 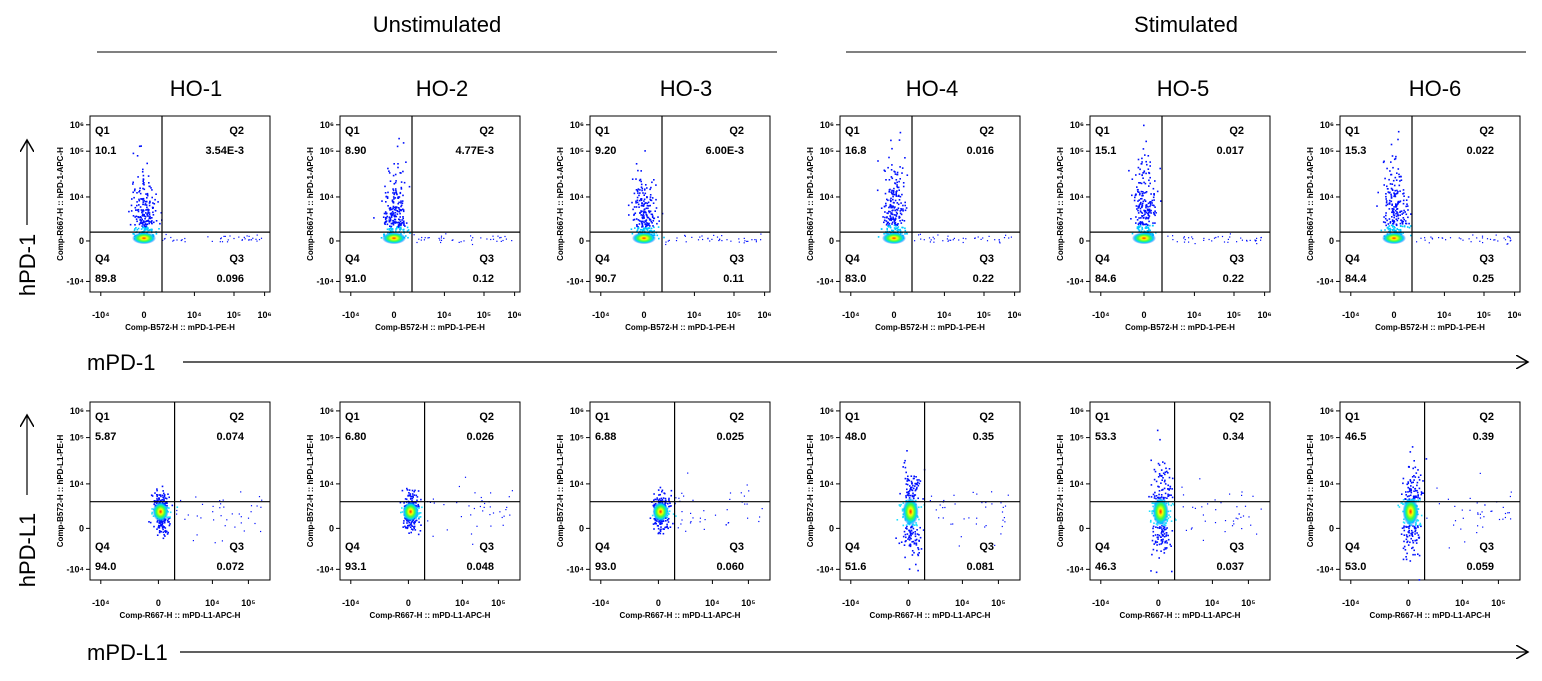 I want to click on q2-label: Q2, so click(x=736, y=417).